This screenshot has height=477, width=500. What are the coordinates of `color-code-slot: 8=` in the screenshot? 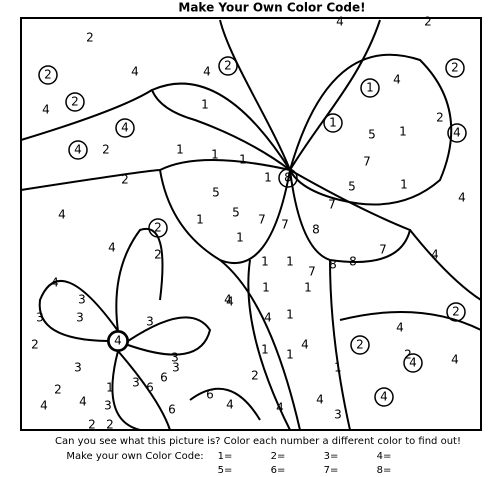 It's located at (384, 470).